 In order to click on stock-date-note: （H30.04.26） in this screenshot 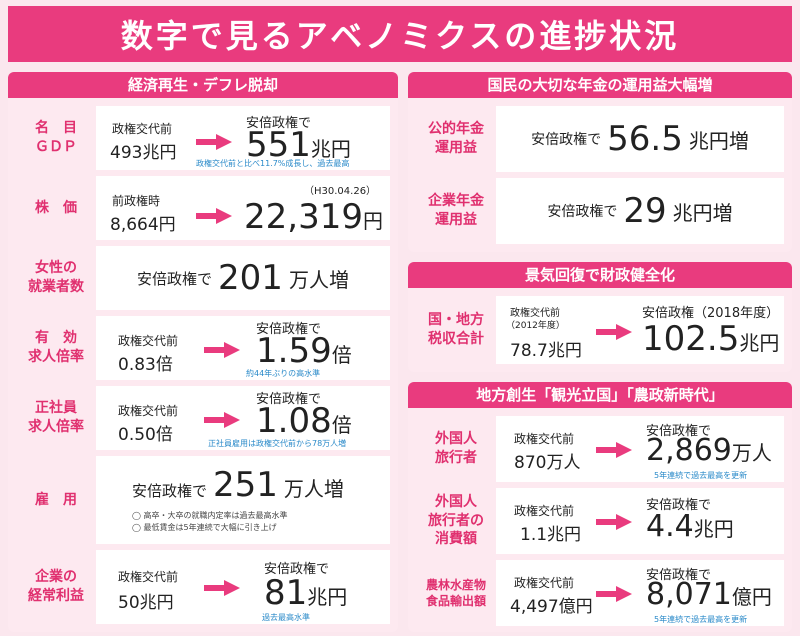, I will do `click(340, 191)`.